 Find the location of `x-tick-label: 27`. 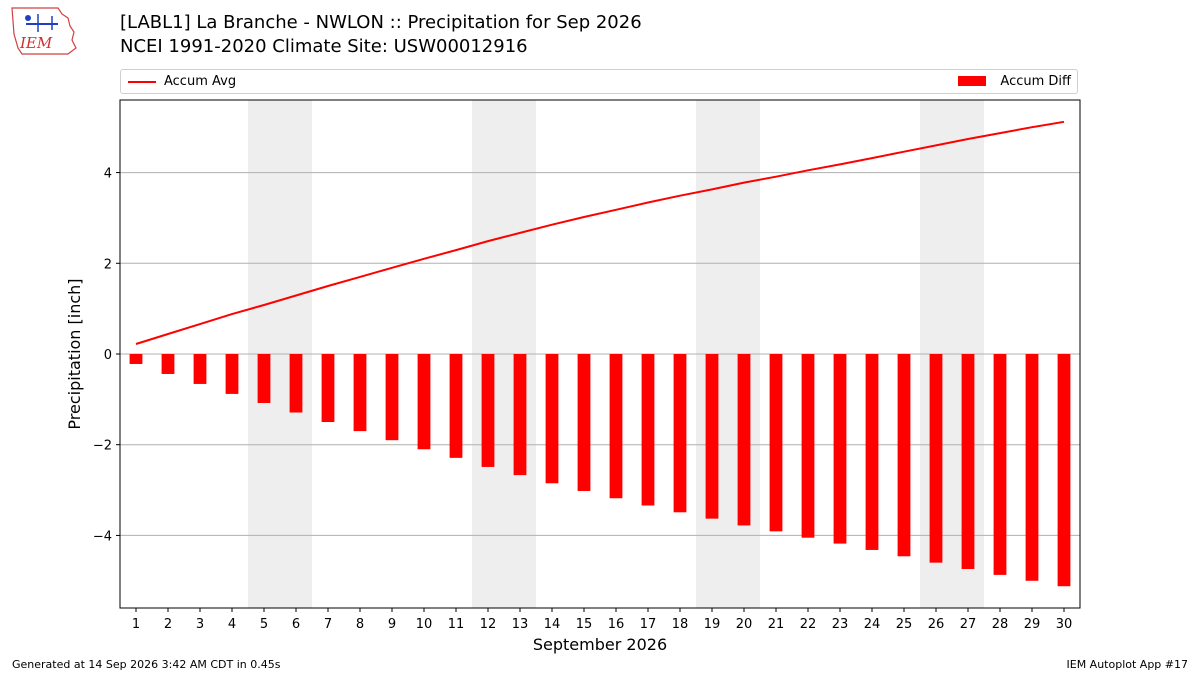

x-tick-label: 27 is located at coordinates (968, 624).